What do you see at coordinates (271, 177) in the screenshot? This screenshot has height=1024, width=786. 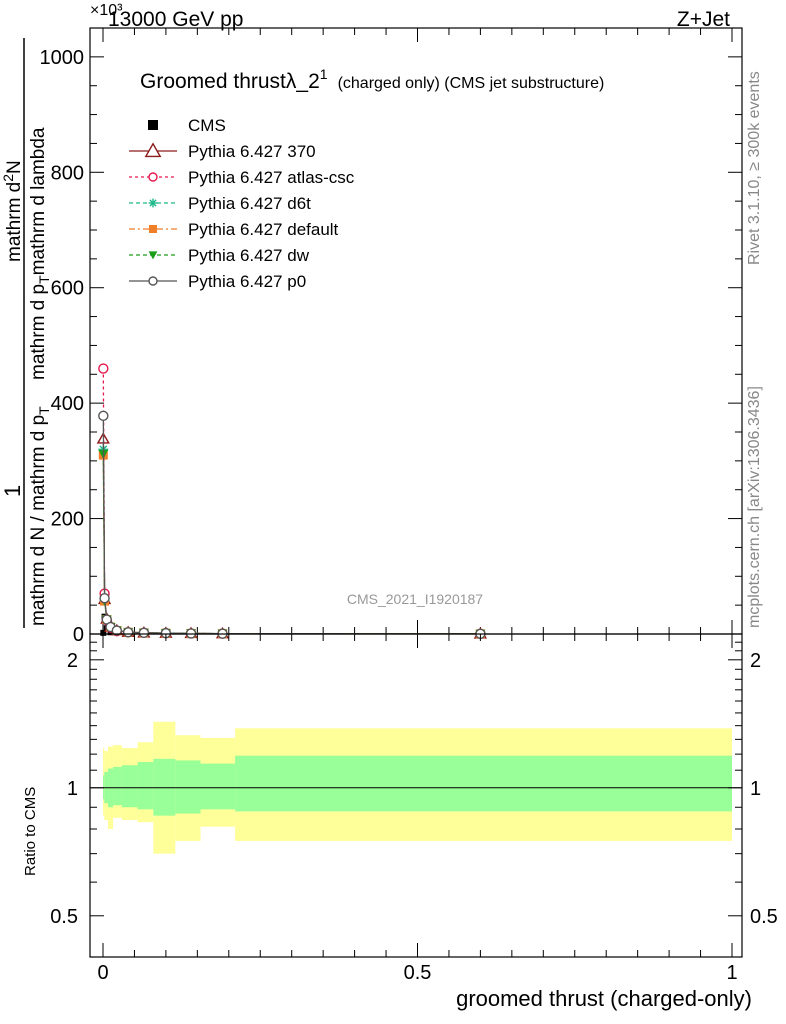 I see `legend-label: Pythia 6.427 atlas-csc` at bounding box center [271, 177].